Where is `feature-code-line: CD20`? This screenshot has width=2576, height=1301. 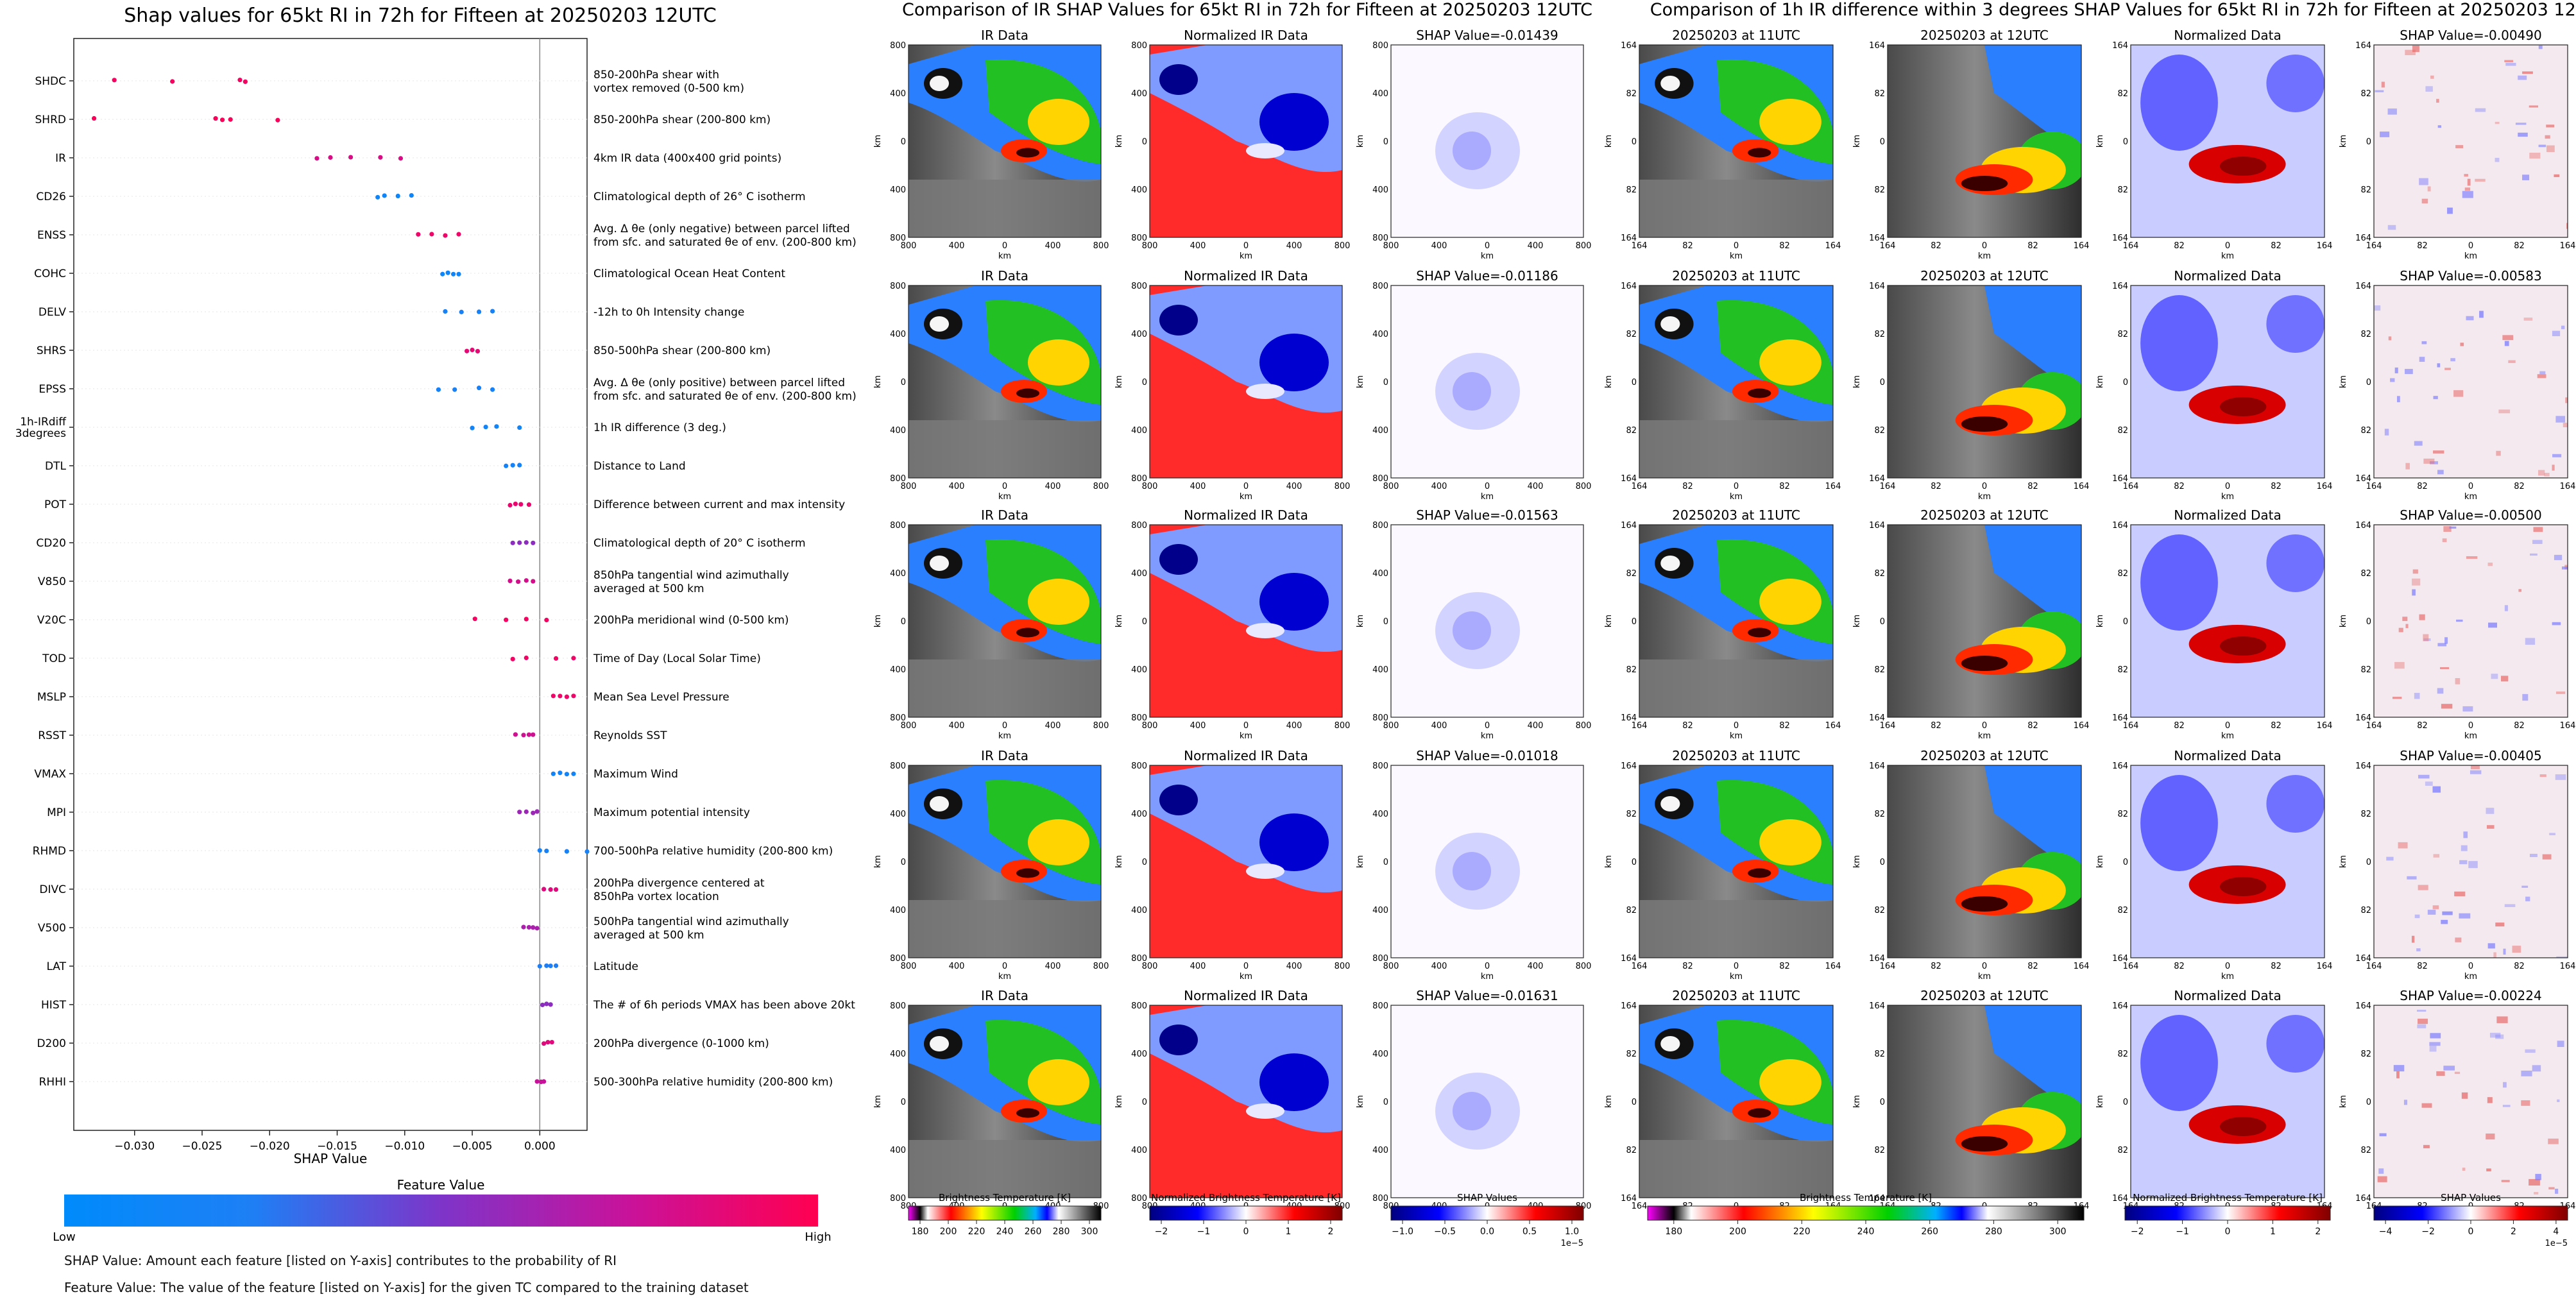
feature-code-line: CD20 is located at coordinates (51, 543).